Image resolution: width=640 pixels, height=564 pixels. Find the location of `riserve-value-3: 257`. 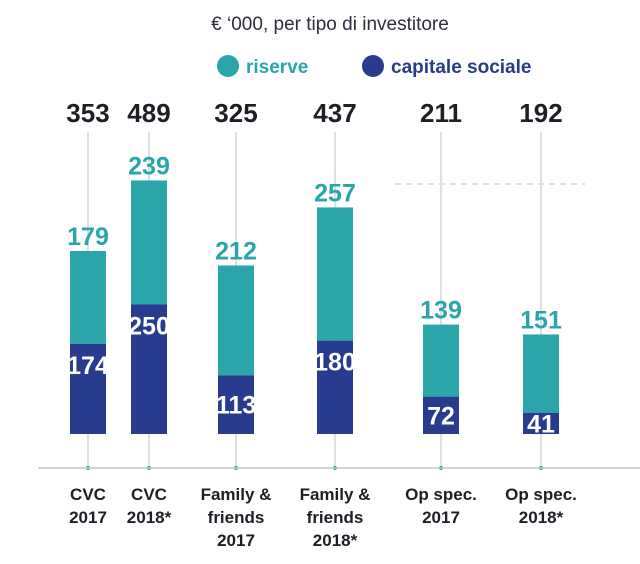

riserve-value-3: 257 is located at coordinates (335, 193).